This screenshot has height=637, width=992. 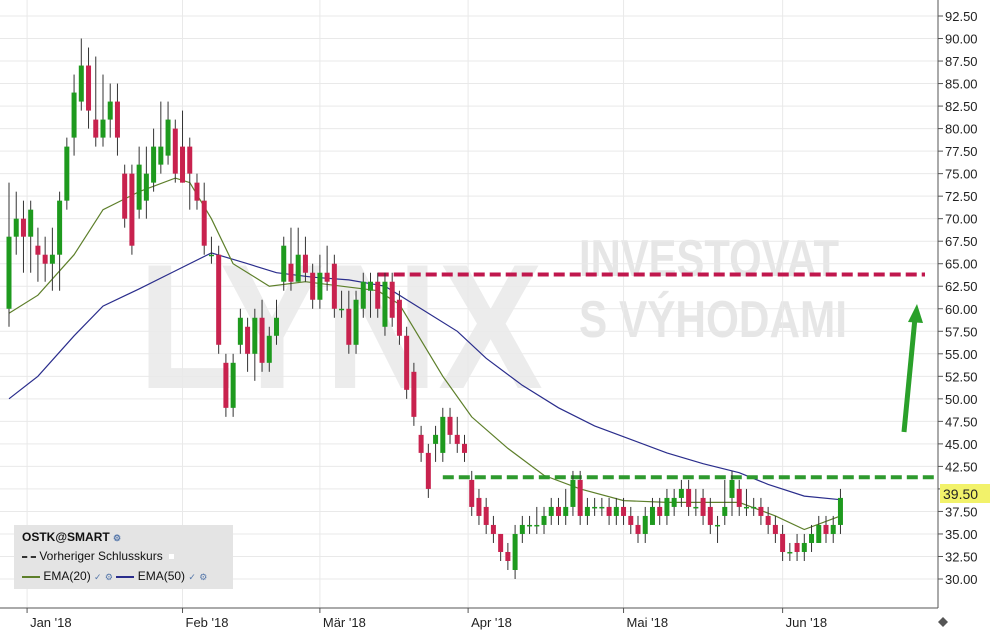 I want to click on y-tick-label: 37.50, so click(x=961, y=511).